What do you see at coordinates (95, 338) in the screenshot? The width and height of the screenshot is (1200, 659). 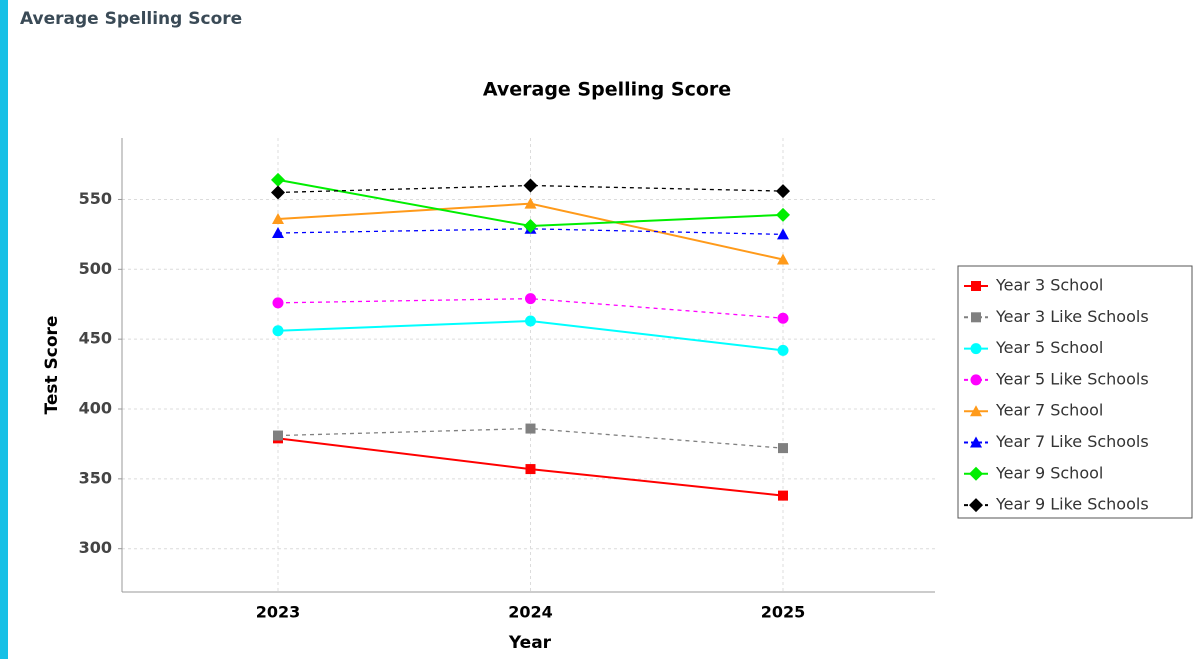 I see `y-tick-label: 450` at bounding box center [95, 338].